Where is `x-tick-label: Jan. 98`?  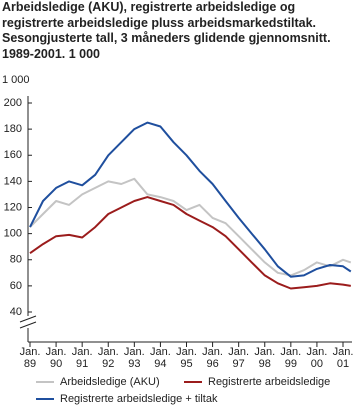 x-tick-label: Jan. 98 is located at coordinates (265, 358).